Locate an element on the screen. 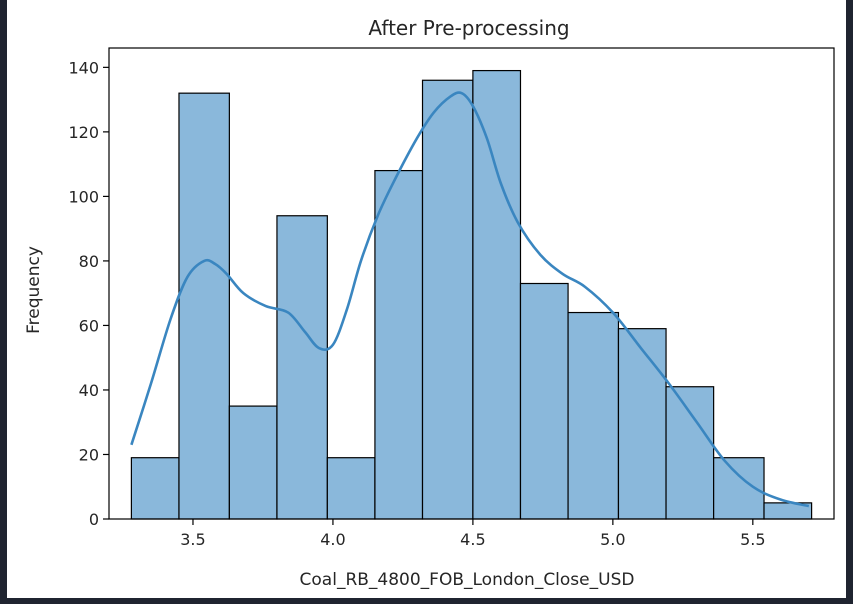 The height and width of the screenshot is (604, 853). y-tick-label: 100 is located at coordinates (83, 196).